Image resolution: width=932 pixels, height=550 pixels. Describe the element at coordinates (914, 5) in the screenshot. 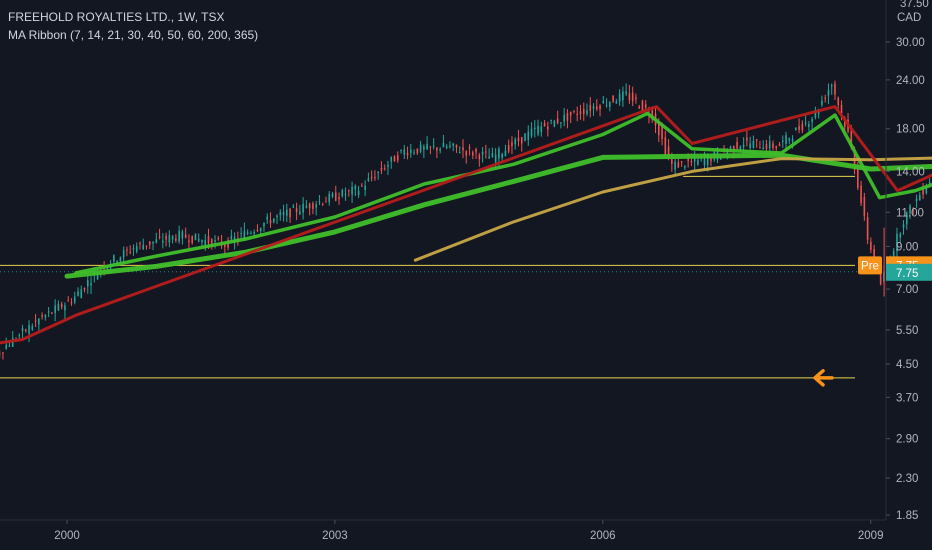

I see `price-tick-label-partial: 37.50` at that location.